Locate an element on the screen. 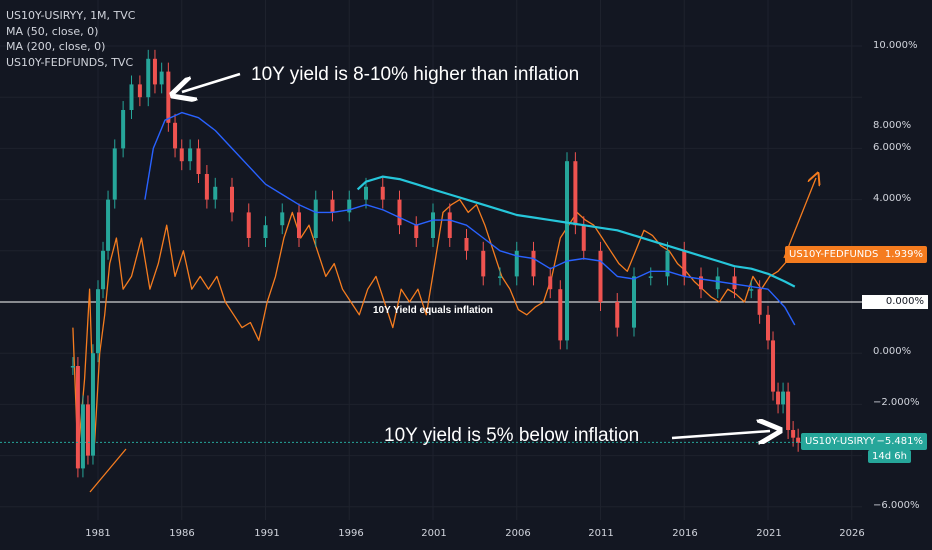 The width and height of the screenshot is (932, 550). trend-line-orange is located at coordinates (108, 470).